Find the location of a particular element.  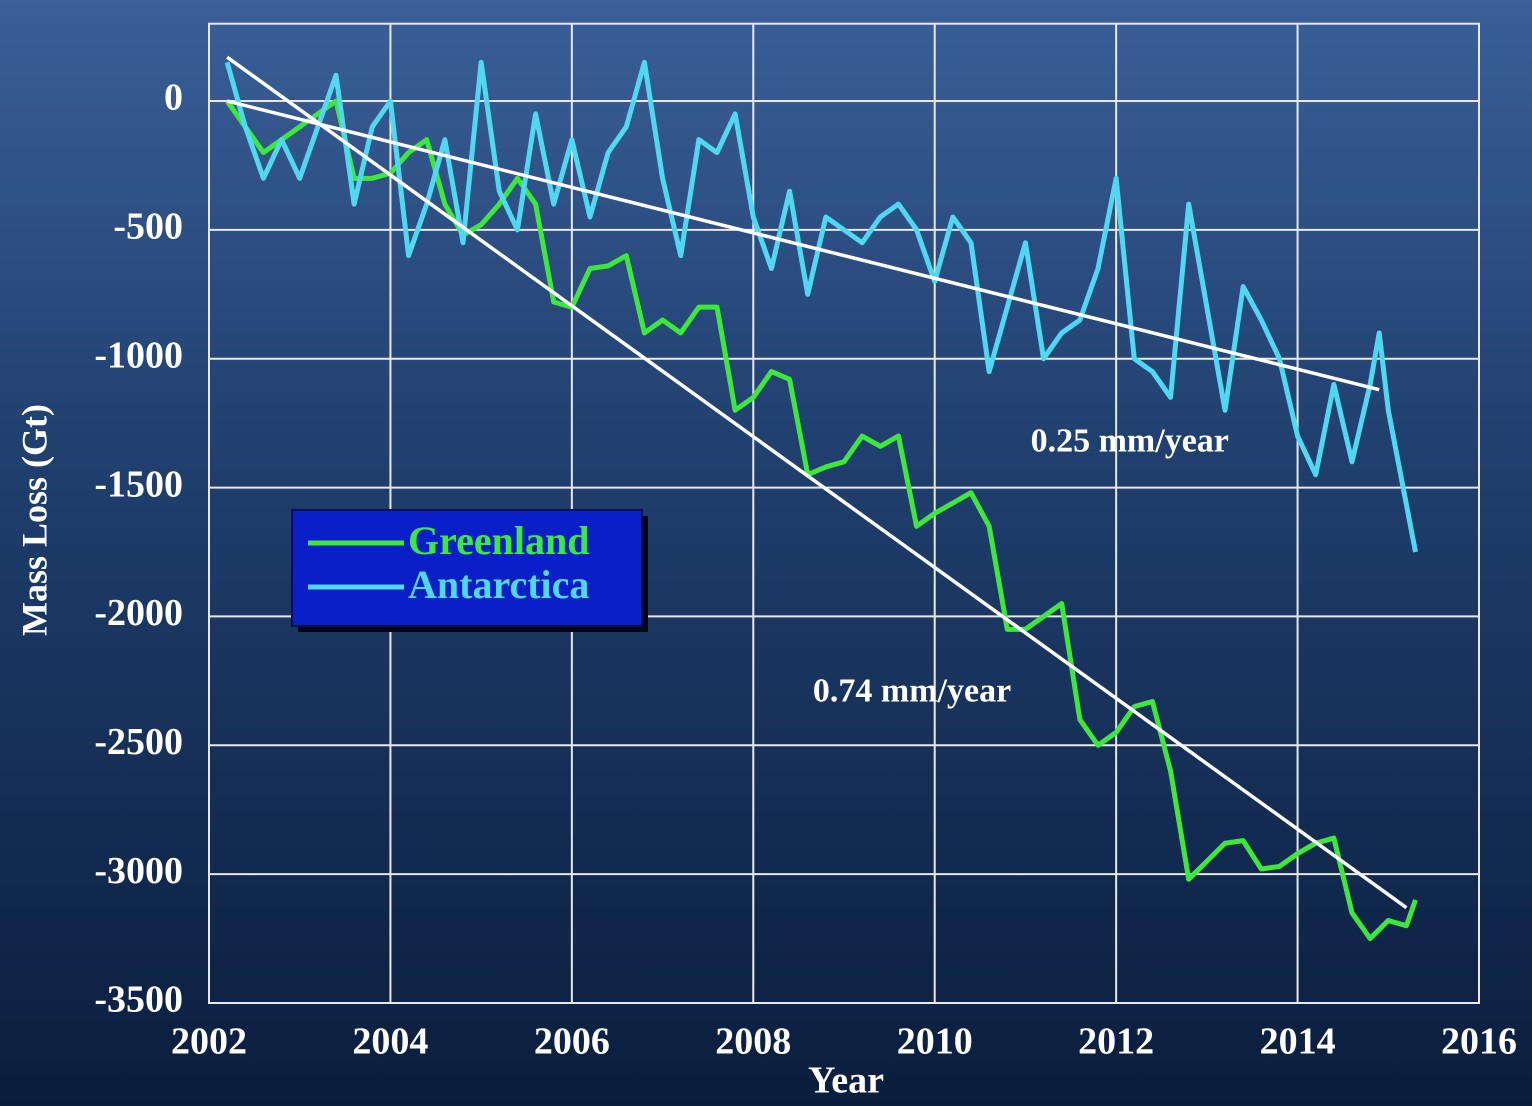

legend-label: Antarctica is located at coordinates (498, 584).